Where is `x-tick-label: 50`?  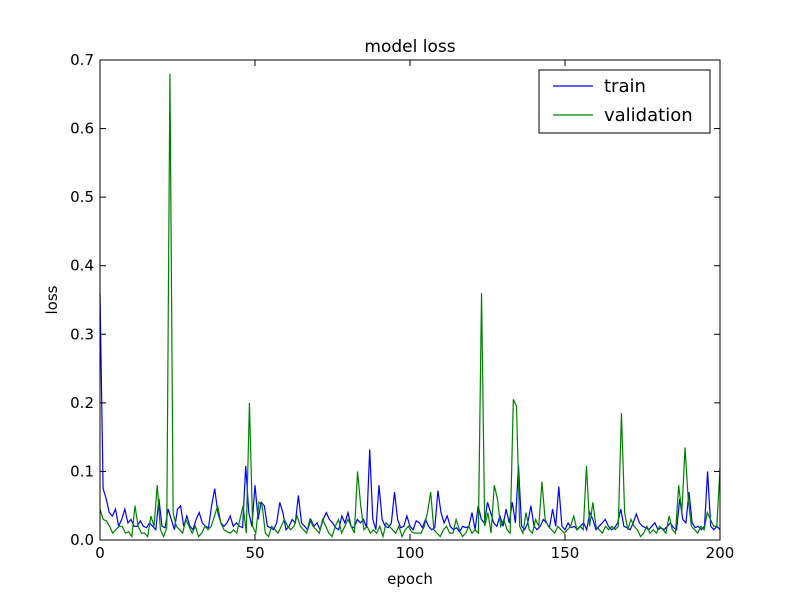 x-tick-label: 50 is located at coordinates (254, 553).